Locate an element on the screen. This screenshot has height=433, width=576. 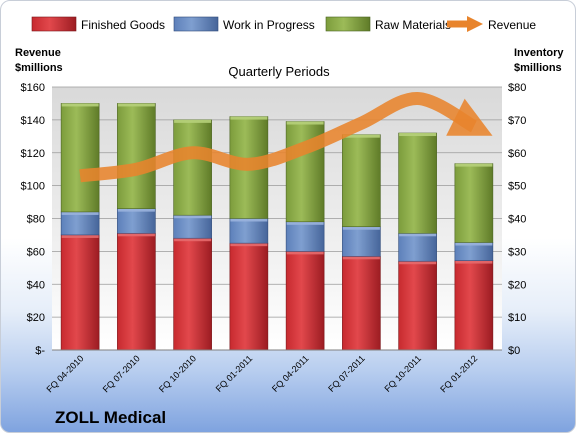
y-right-tick-label: $0 is located at coordinates (514, 351).